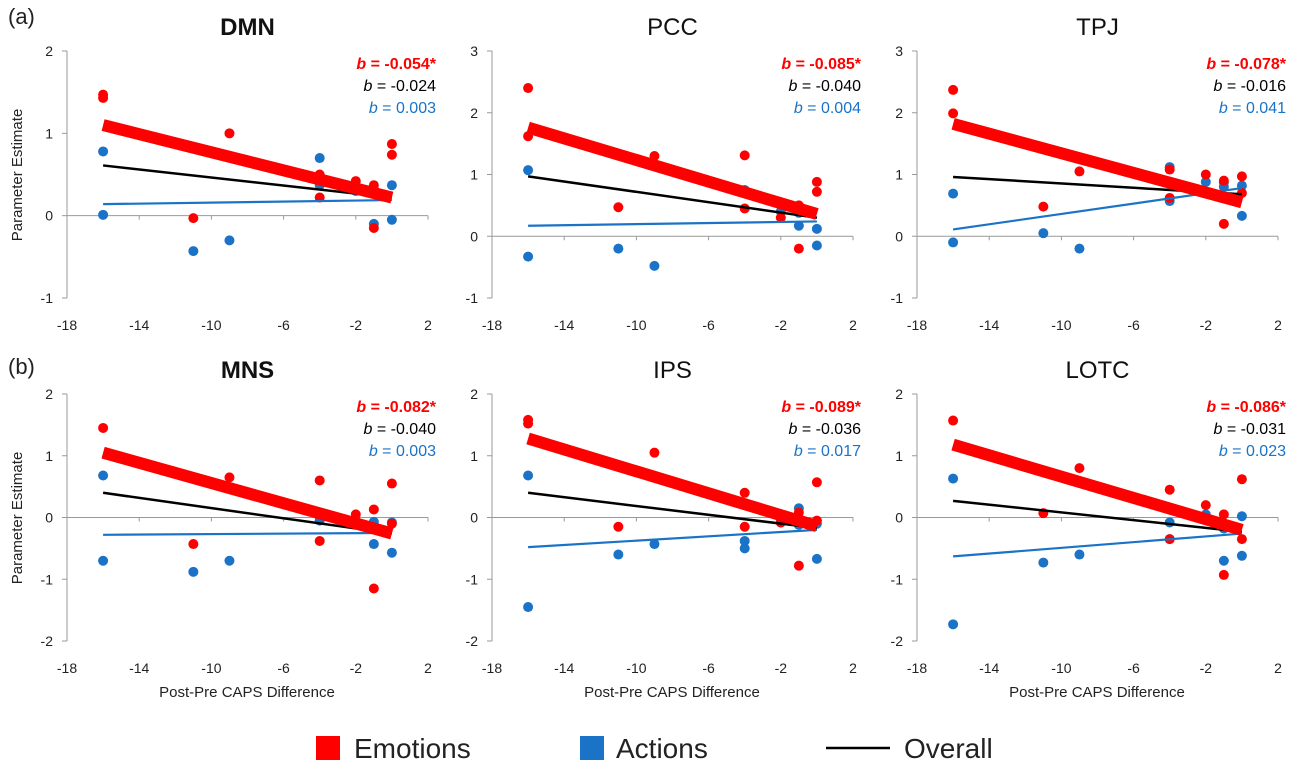 The height and width of the screenshot is (761, 1289). Describe the element at coordinates (399, 86) in the screenshot. I see `coefficient-overall: b = -0.024` at that location.